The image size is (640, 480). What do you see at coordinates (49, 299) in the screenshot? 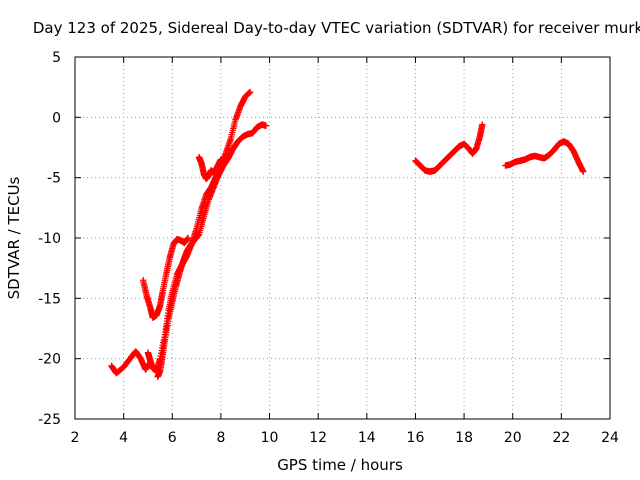
I see `y-tick-label: -15` at bounding box center [49, 299].